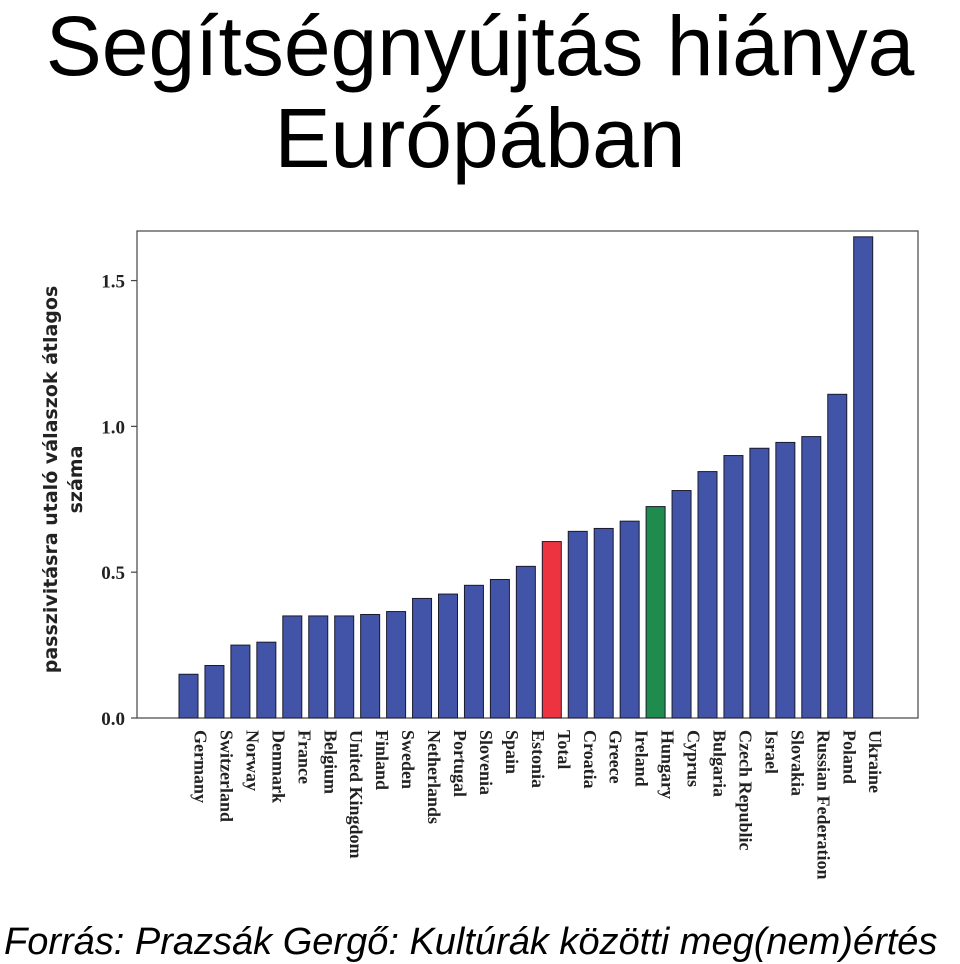 The image size is (960, 964). What do you see at coordinates (278, 766) in the screenshot?
I see `x-tick-label: Denmark` at bounding box center [278, 766].